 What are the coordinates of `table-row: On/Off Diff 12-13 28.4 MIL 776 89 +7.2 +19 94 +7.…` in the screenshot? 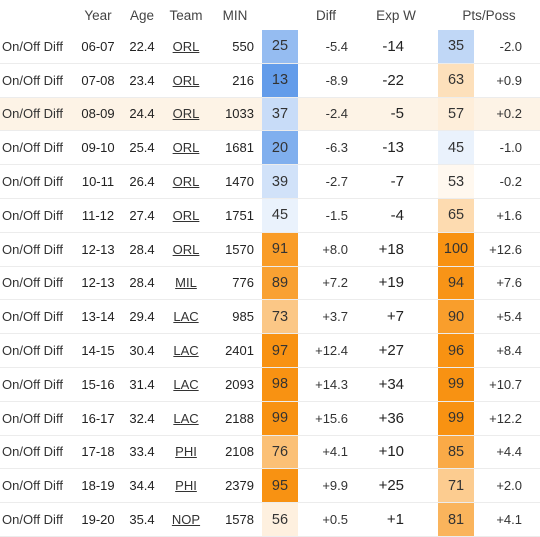 It's located at (270, 283).